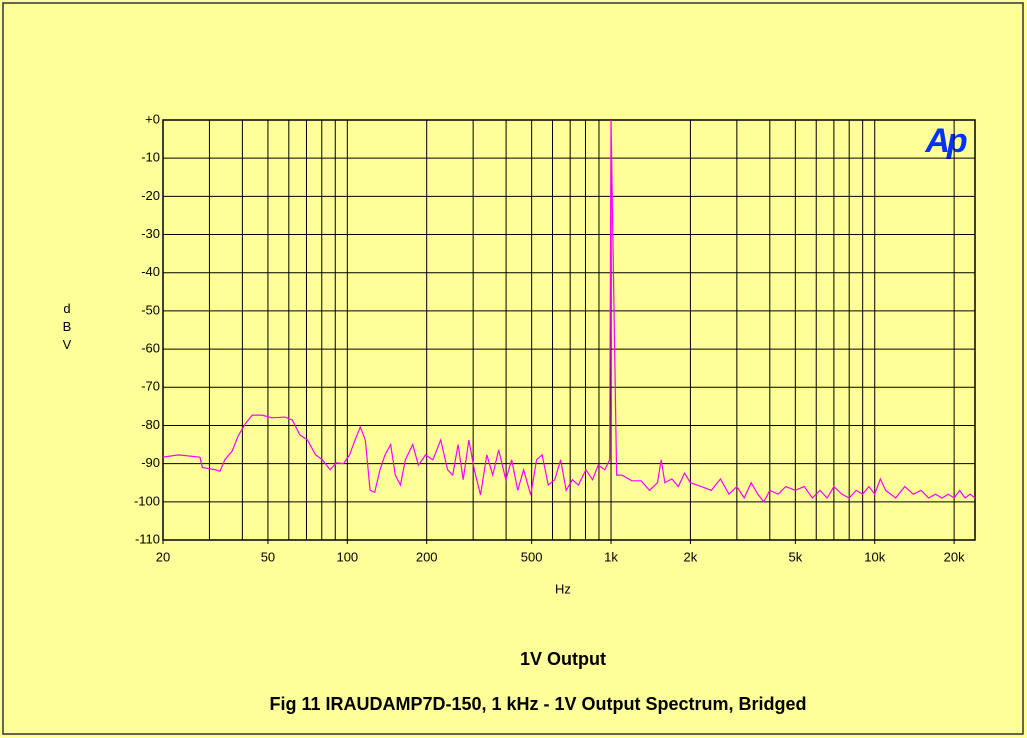 The width and height of the screenshot is (1027, 738). I want to click on x-tick-label: 20k, so click(954, 556).